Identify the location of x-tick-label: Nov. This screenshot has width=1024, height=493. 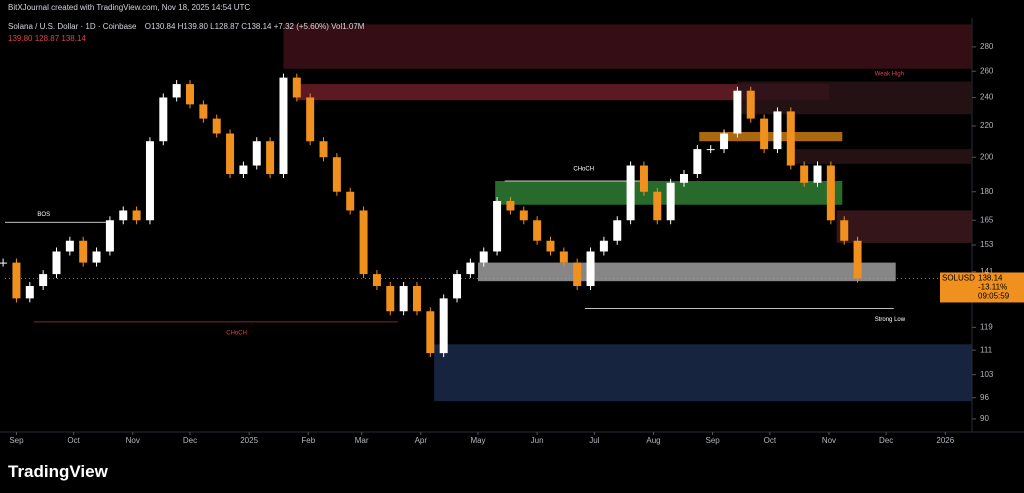
(133, 440).